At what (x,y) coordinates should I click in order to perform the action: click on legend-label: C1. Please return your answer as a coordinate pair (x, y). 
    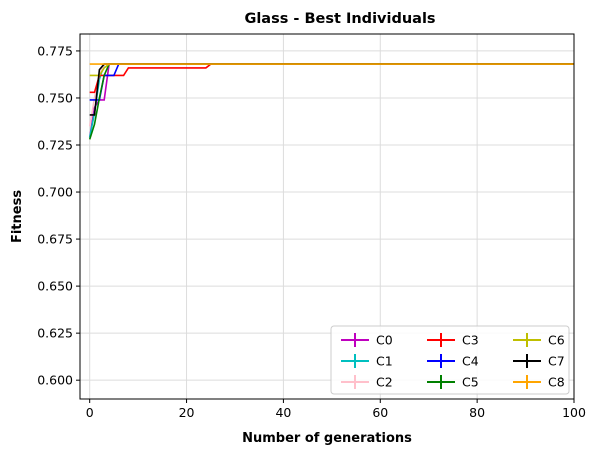
    Looking at the image, I should click on (384, 361).